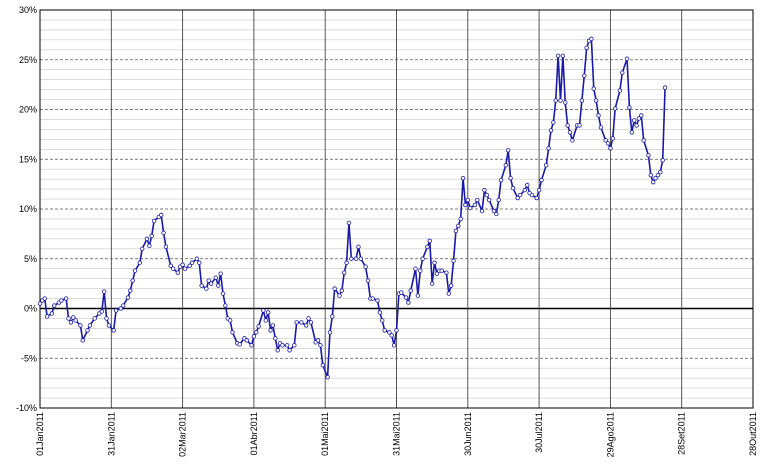 The height and width of the screenshot is (466, 762). Describe the element at coordinates (468, 434) in the screenshot. I see `x-tick-label: 30Jun2011` at that location.